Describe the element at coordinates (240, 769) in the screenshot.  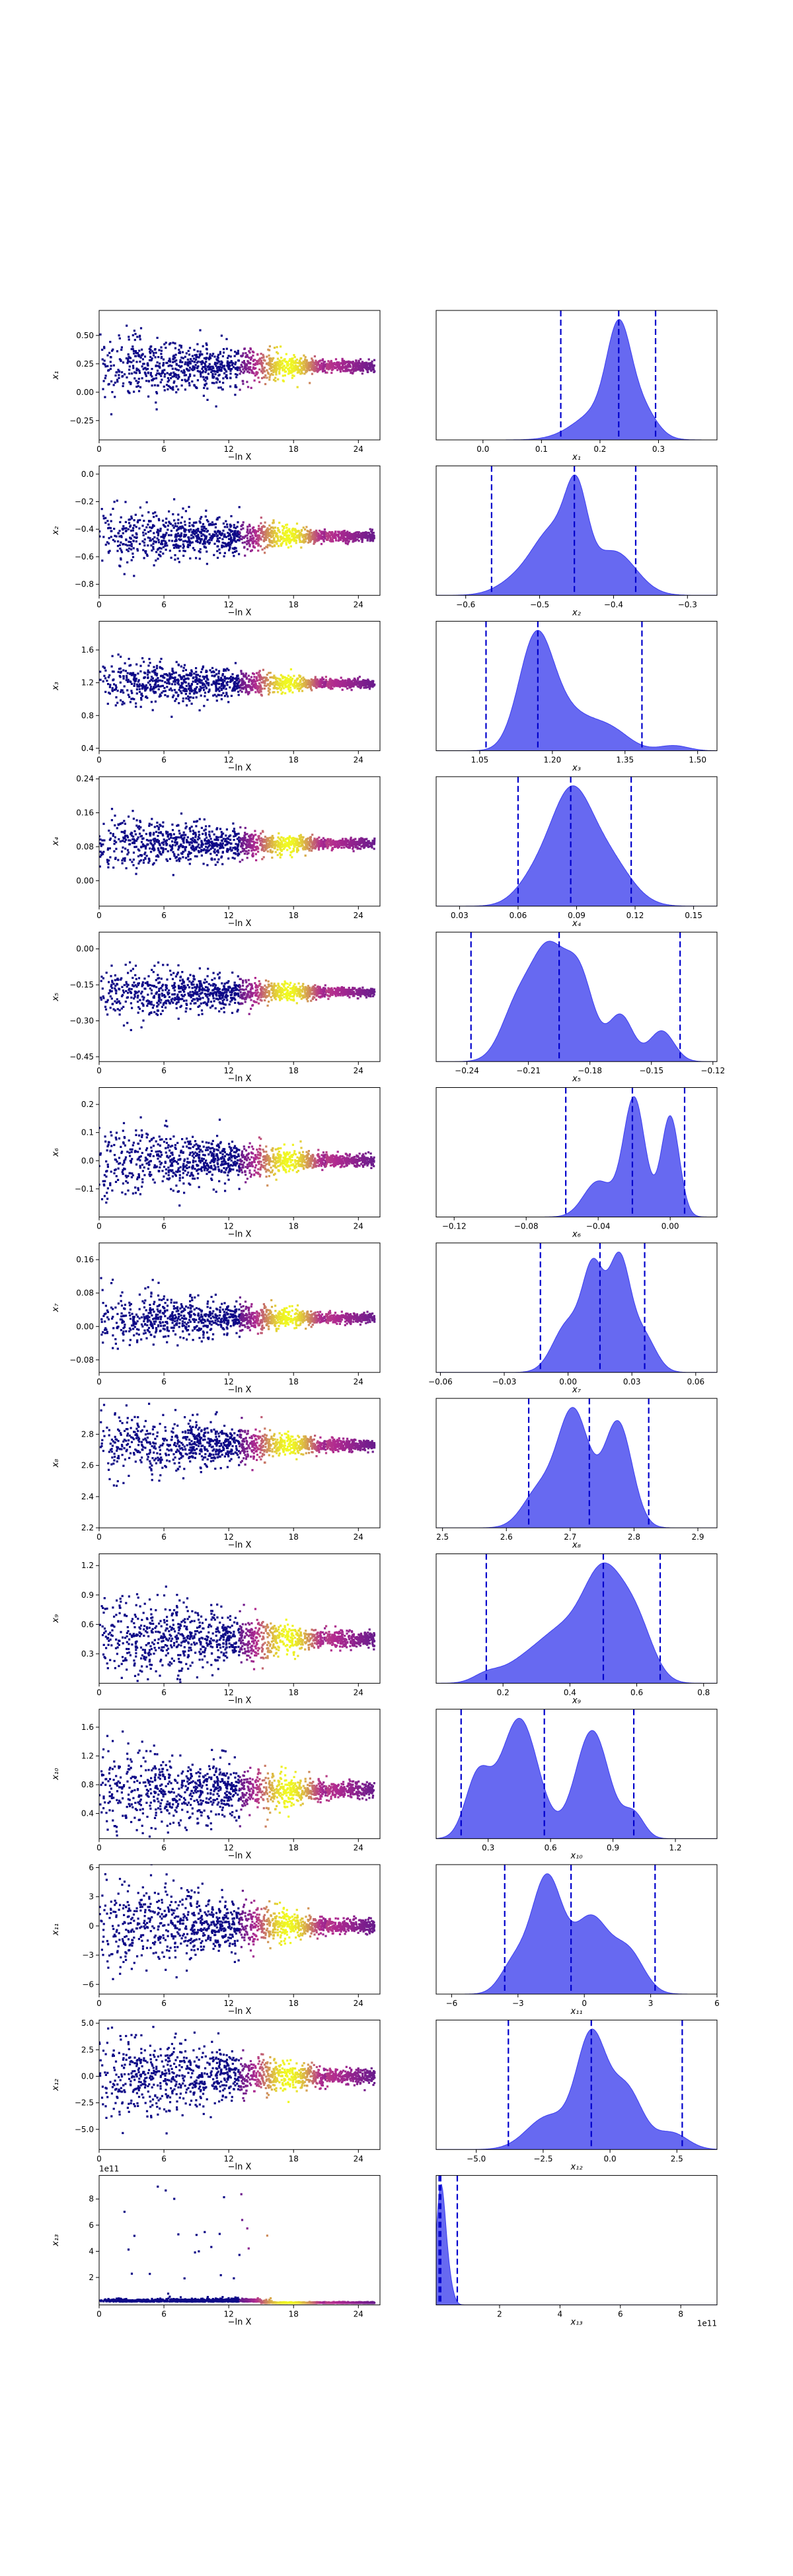
I see `trace-xlabel: −ln X` at that location.